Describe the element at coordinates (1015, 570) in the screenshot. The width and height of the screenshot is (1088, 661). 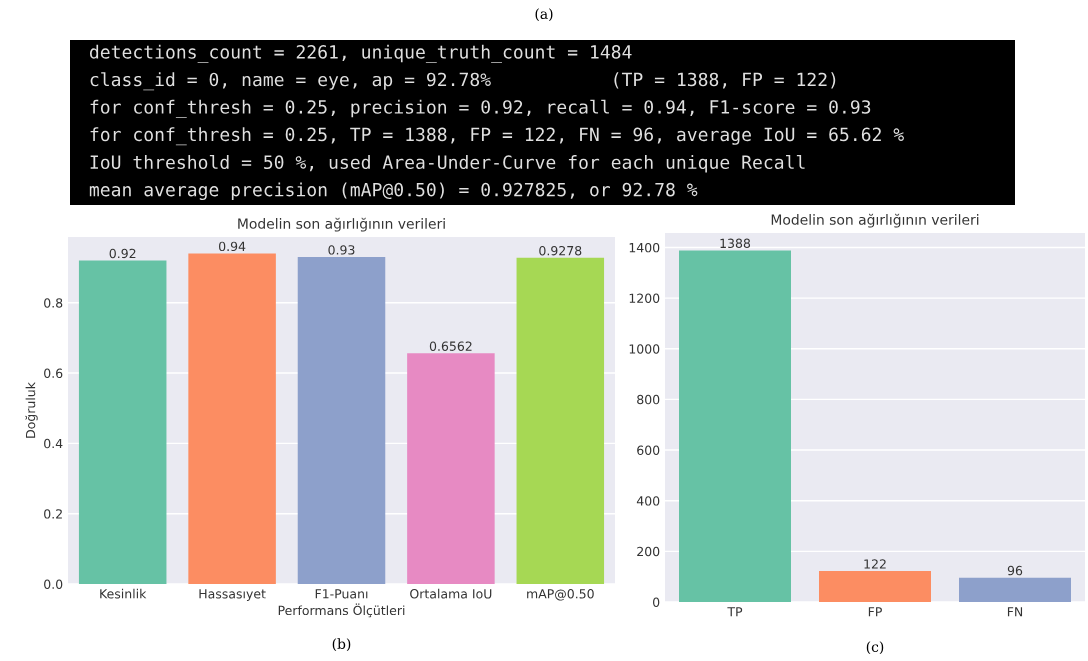
I see `data-label: 96` at that location.